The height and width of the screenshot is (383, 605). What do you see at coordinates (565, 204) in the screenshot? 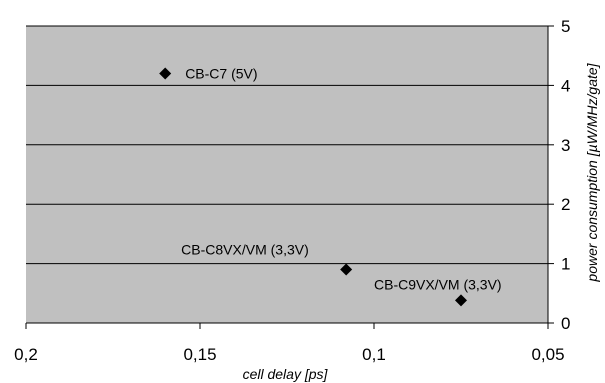
I see `y-tick-label-2: 2` at bounding box center [565, 204].